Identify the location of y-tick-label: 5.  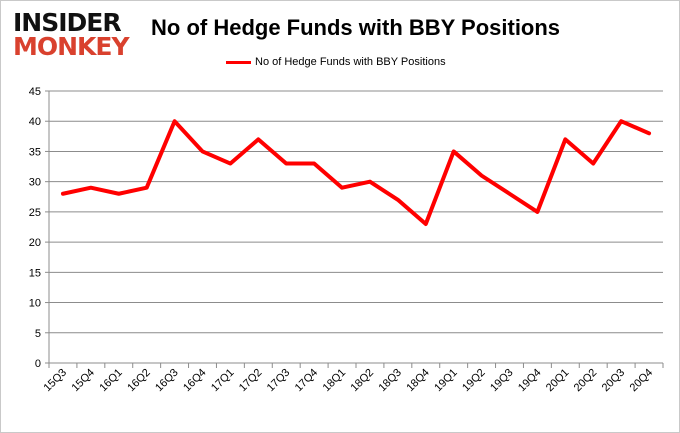
(38, 334).